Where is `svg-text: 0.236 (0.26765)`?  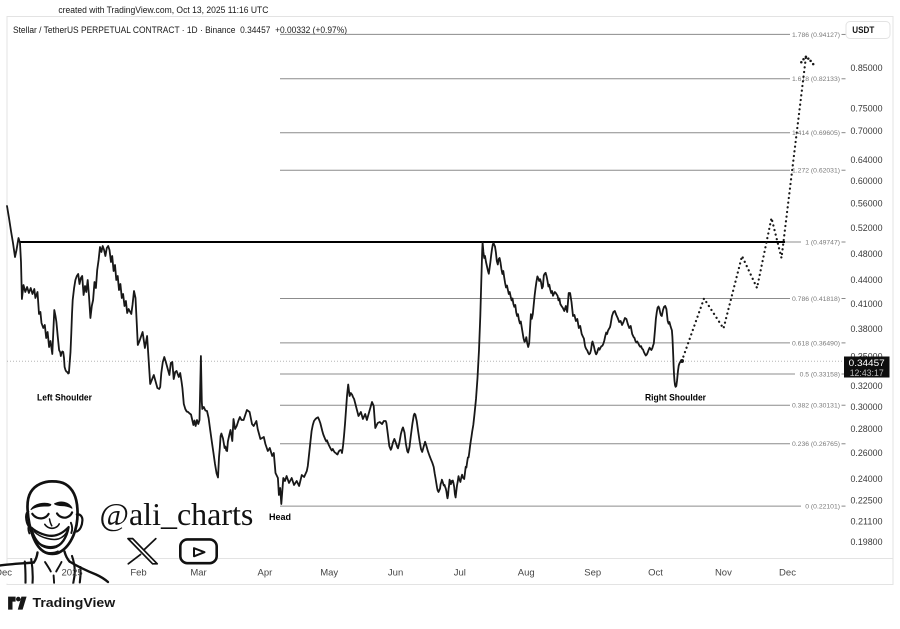
svg-text: 0.236 (0.26765) is located at coordinates (816, 444).